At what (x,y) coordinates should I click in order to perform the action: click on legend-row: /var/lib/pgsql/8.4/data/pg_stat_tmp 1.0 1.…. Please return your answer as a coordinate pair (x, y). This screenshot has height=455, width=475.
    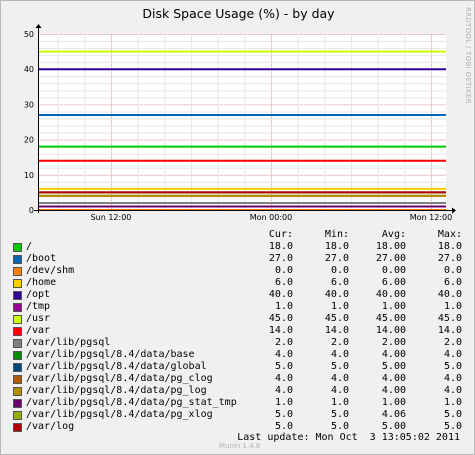
    Looking at the image, I should click on (237, 403).